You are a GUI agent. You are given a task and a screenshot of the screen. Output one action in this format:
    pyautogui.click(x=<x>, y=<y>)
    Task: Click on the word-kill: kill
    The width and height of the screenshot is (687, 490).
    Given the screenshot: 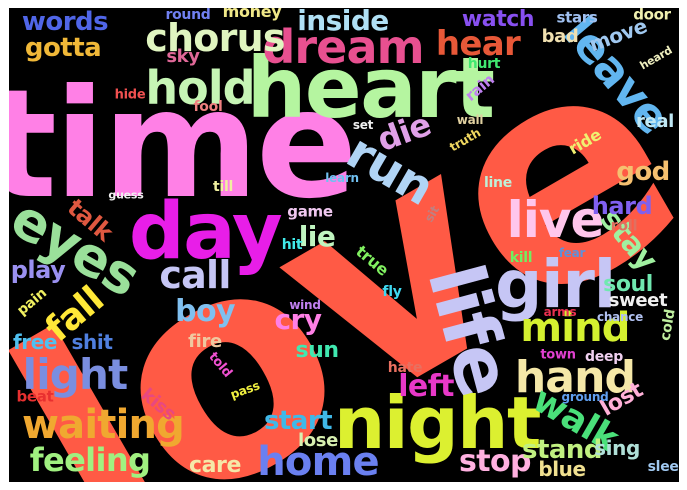 What is the action you would take?
    pyautogui.click(x=521, y=258)
    